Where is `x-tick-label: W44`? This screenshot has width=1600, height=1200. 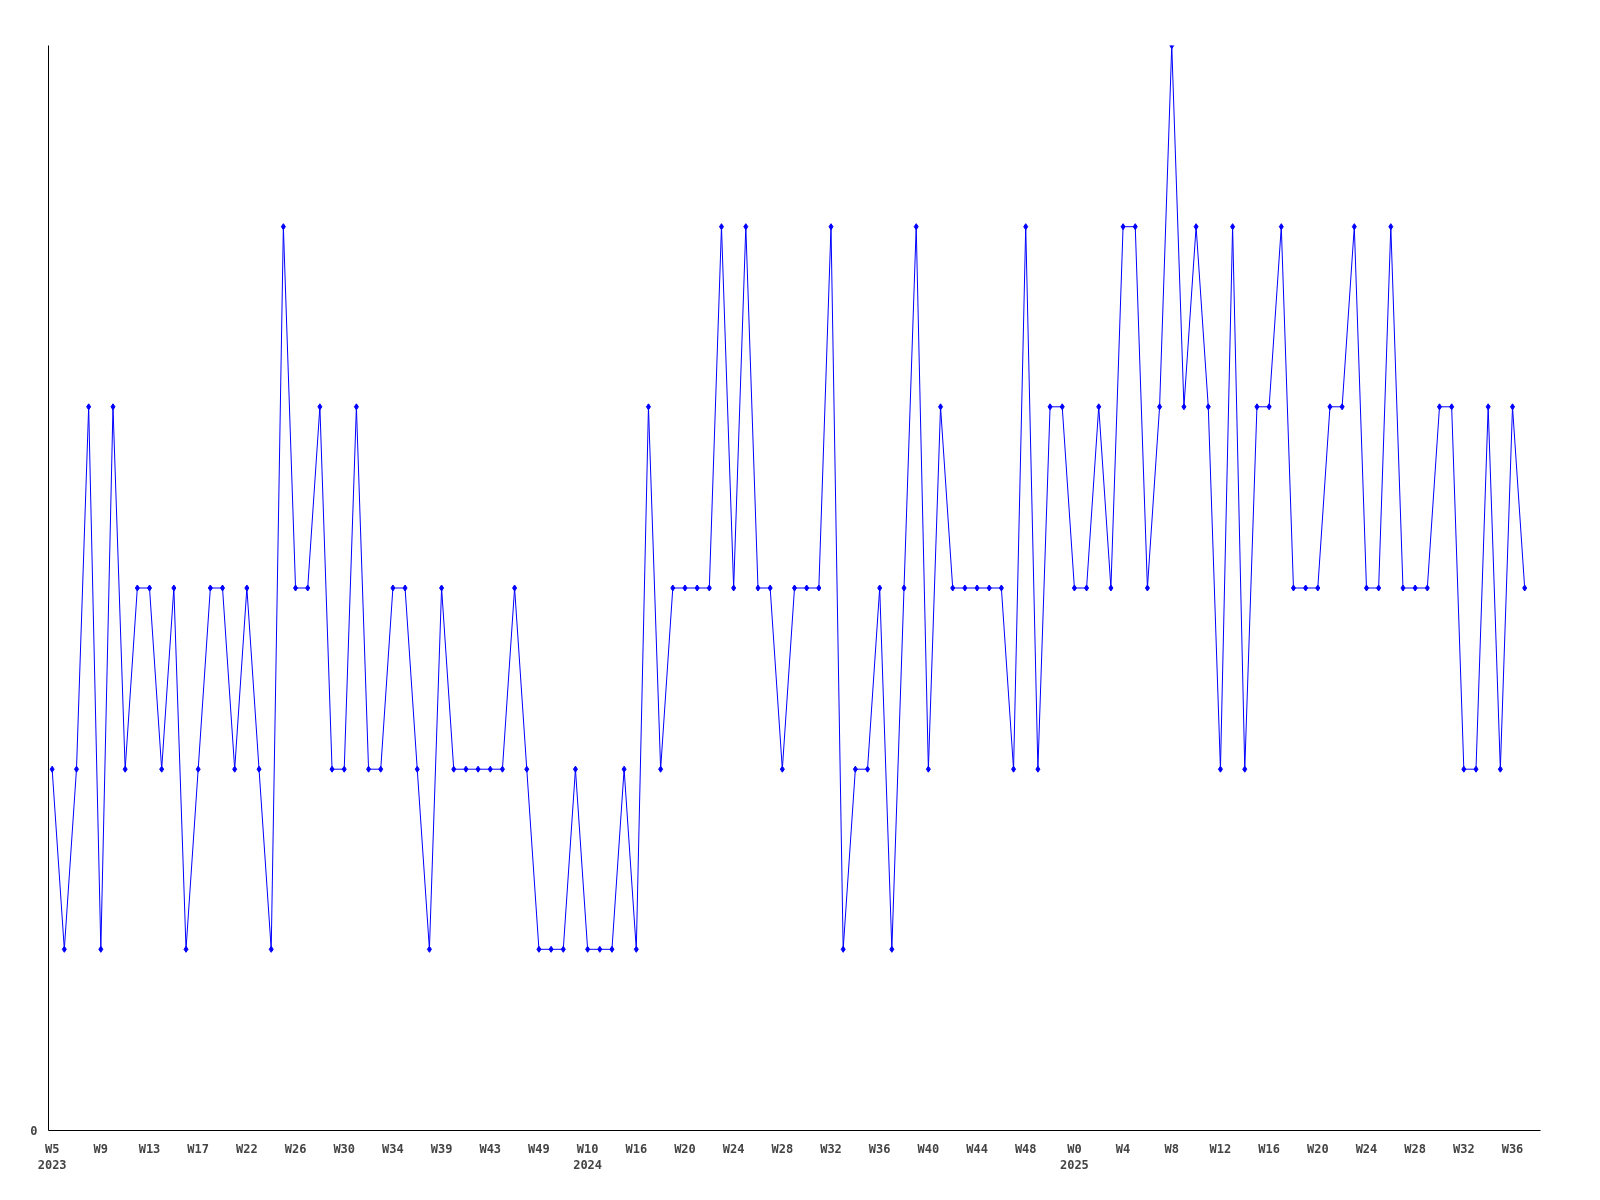
x-tick-label: W44 is located at coordinates (977, 1148).